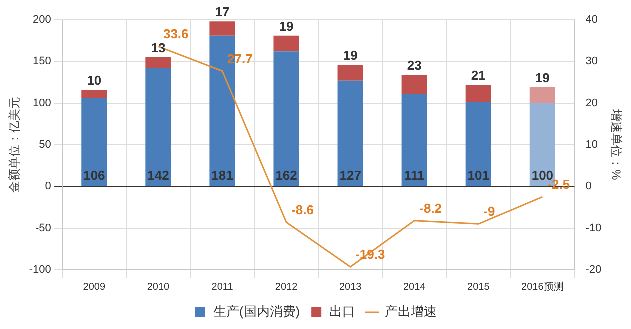 The width and height of the screenshot is (631, 329). What do you see at coordinates (40, 270) in the screenshot?
I see `y-tick-label: -100` at bounding box center [40, 270].